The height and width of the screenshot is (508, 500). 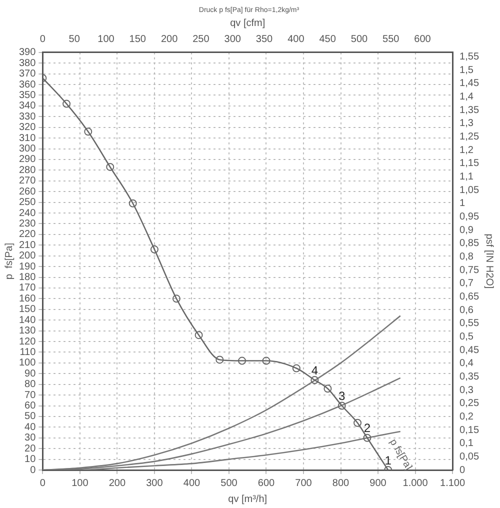 What do you see at coordinates (30, 448) in the screenshot?
I see `y-tick-label: 20` at bounding box center [30, 448].